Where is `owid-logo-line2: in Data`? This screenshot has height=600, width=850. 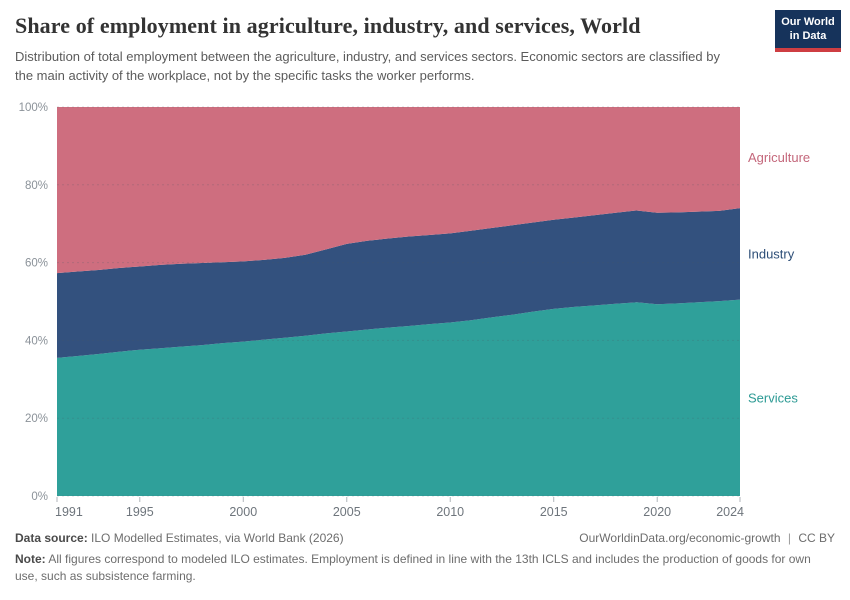 owid-logo-line2: in Data is located at coordinates (808, 36).